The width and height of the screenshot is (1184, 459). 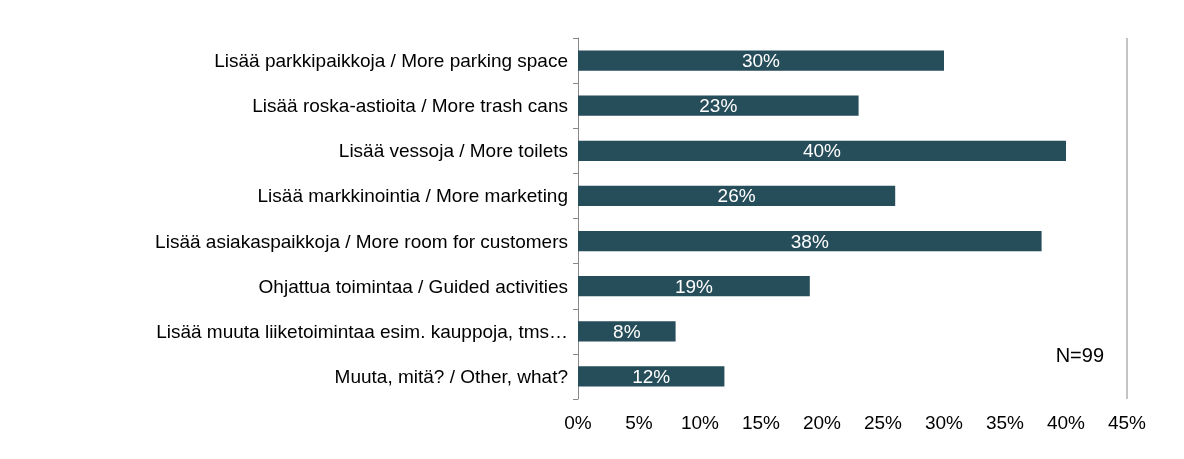 I want to click on y-tick-label: Ohjattua toimintaa / Guided activities, so click(x=413, y=286).